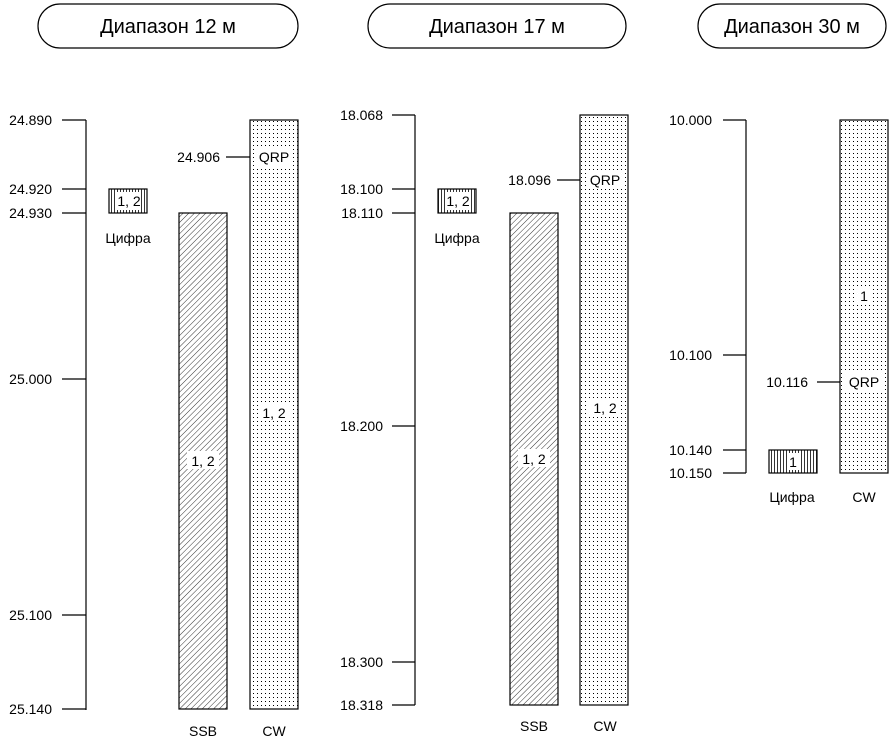  What do you see at coordinates (30, 120) in the screenshot?
I see `tick-label: 24.890` at bounding box center [30, 120].